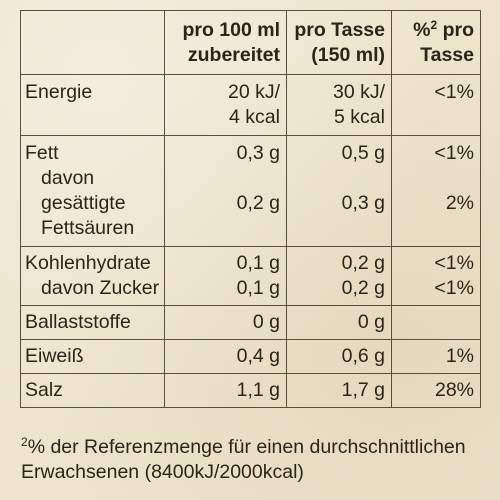  What do you see at coordinates (250, 356) in the screenshot?
I see `table-row-eiweiss: Eiweiß 0,4 g 0,6 g 1%` at bounding box center [250, 356].